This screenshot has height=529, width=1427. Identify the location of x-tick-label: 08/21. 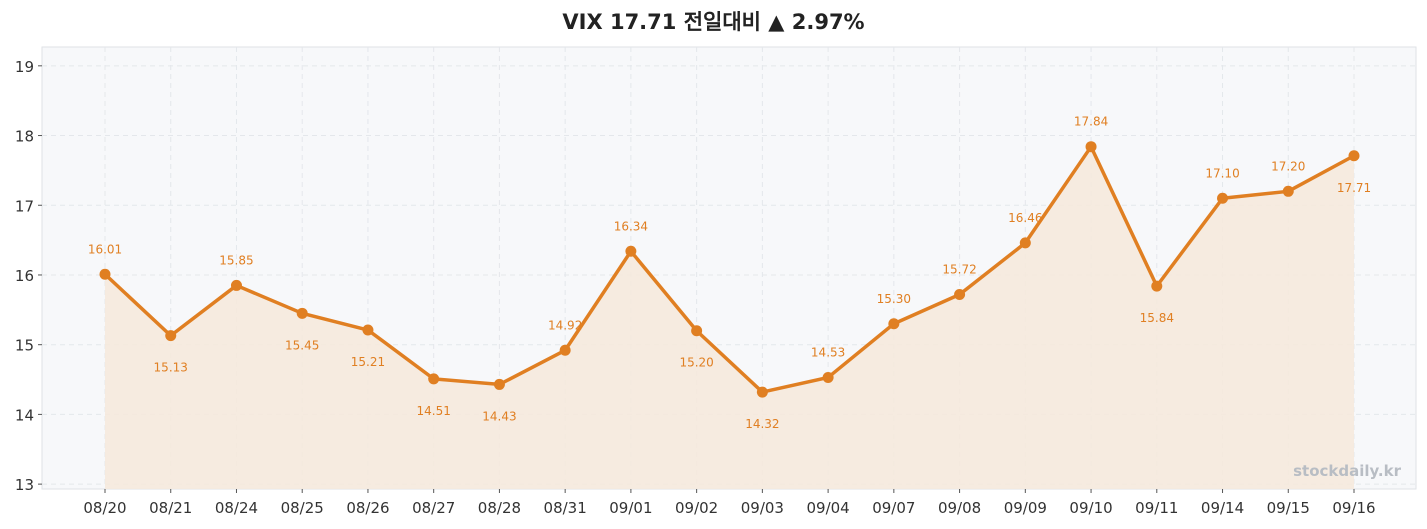
(170, 508).